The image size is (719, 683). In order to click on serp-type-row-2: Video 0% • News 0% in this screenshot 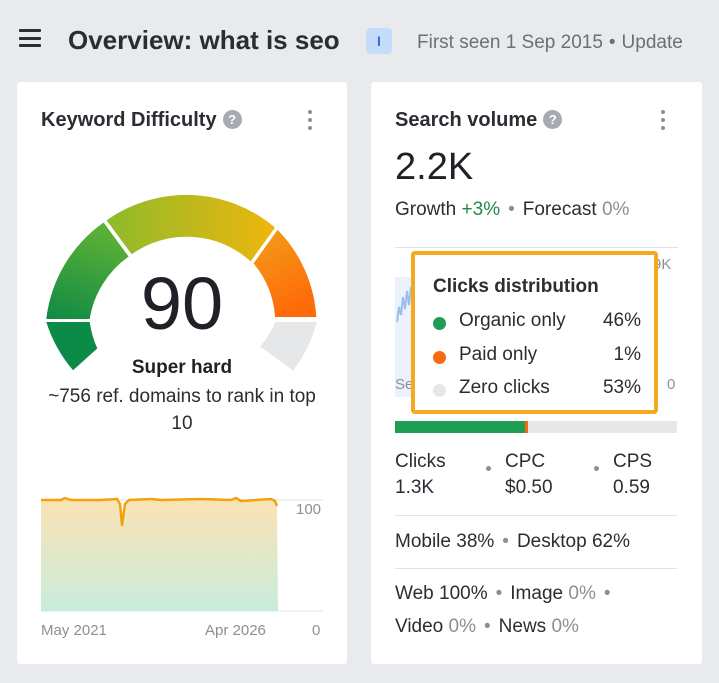, I will do `click(487, 627)`.